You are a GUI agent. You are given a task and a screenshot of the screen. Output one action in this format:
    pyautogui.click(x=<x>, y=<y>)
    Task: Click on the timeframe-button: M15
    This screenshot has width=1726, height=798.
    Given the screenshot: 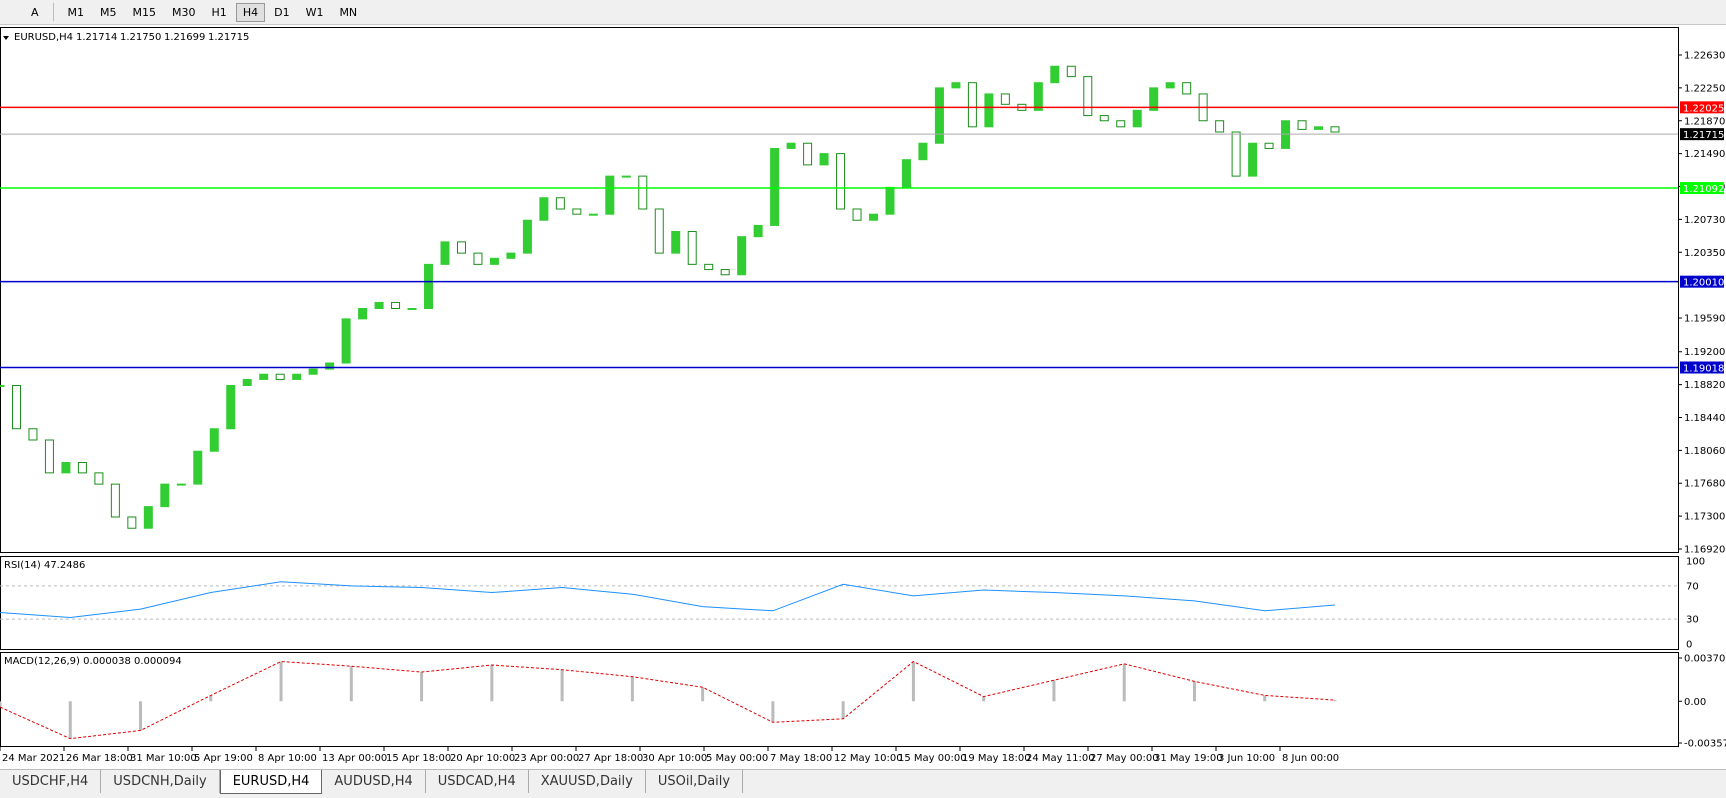 What is the action you would take?
    pyautogui.click(x=144, y=12)
    